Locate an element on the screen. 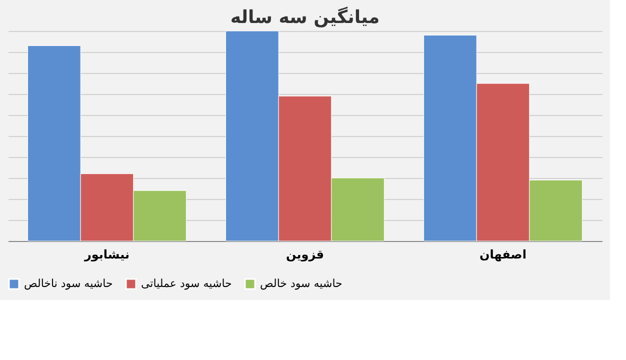 This screenshot has height=360, width=626. legend-label: حاشیه سود عملیاتی is located at coordinates (186, 283).